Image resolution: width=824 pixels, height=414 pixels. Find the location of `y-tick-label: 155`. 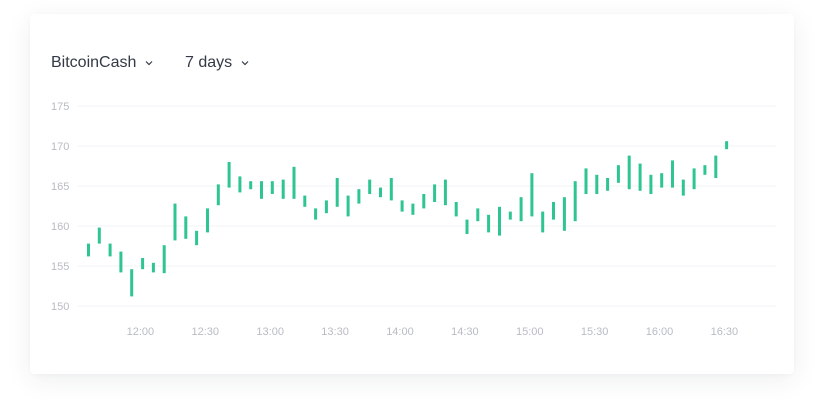

y-tick-label: 155 is located at coordinates (60, 267).